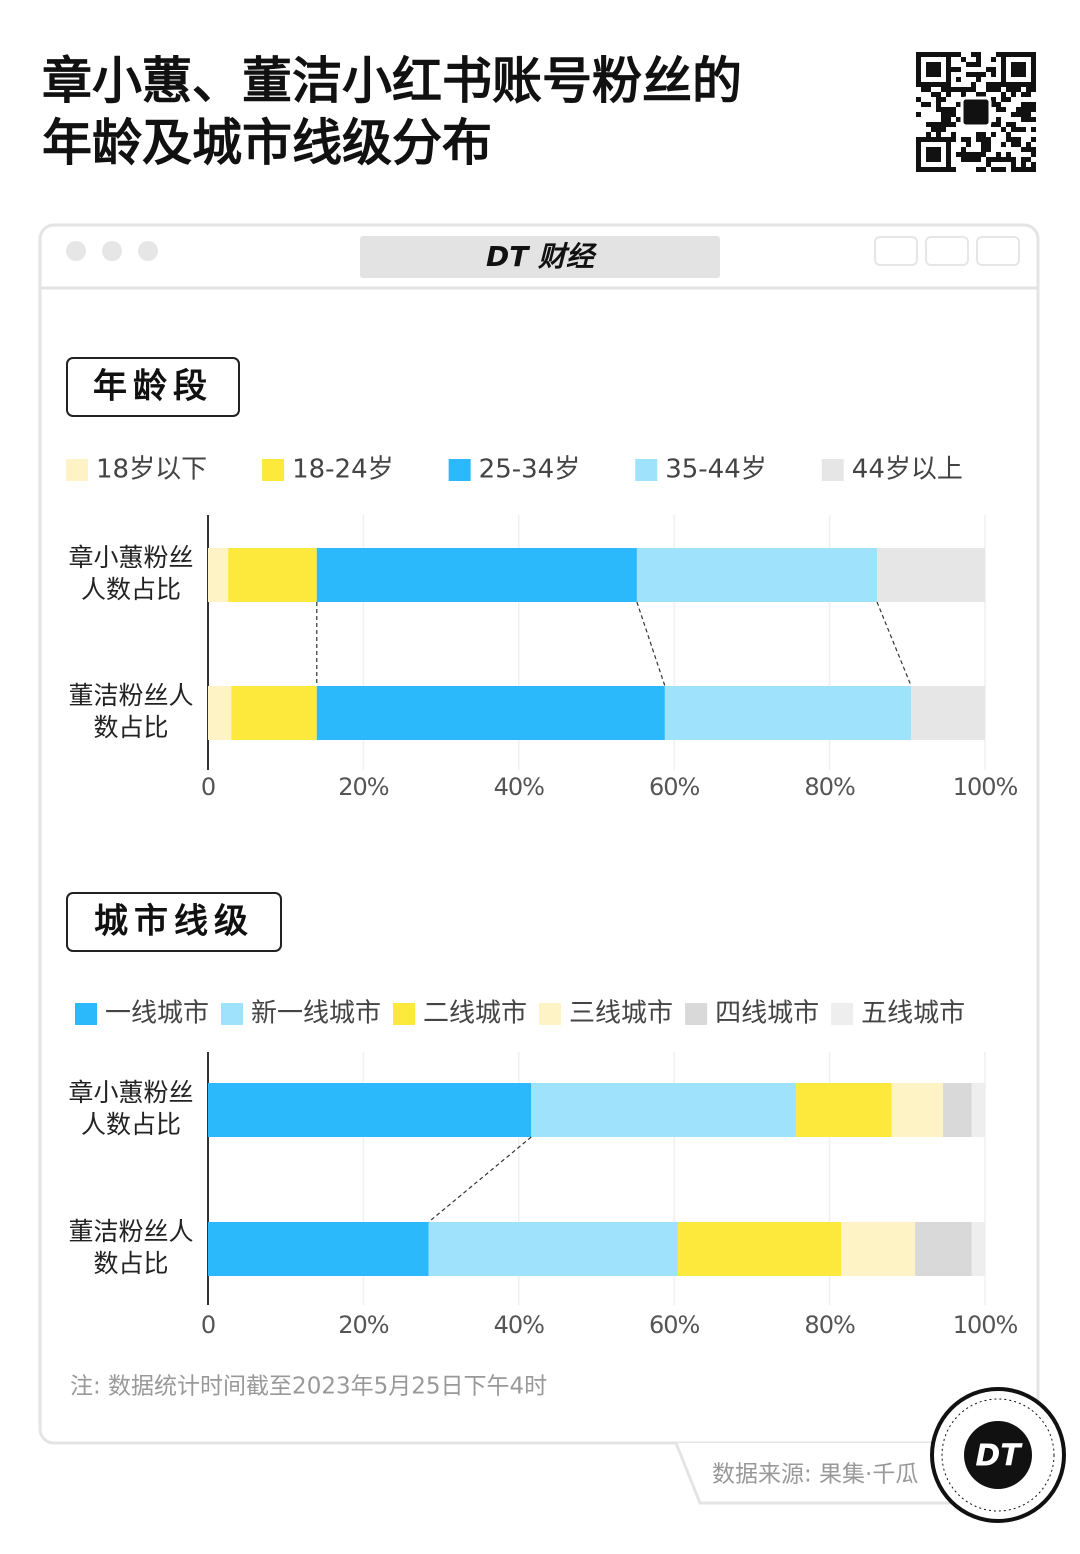 The height and width of the screenshot is (1554, 1080). I want to click on logo: DT, so click(999, 1456).